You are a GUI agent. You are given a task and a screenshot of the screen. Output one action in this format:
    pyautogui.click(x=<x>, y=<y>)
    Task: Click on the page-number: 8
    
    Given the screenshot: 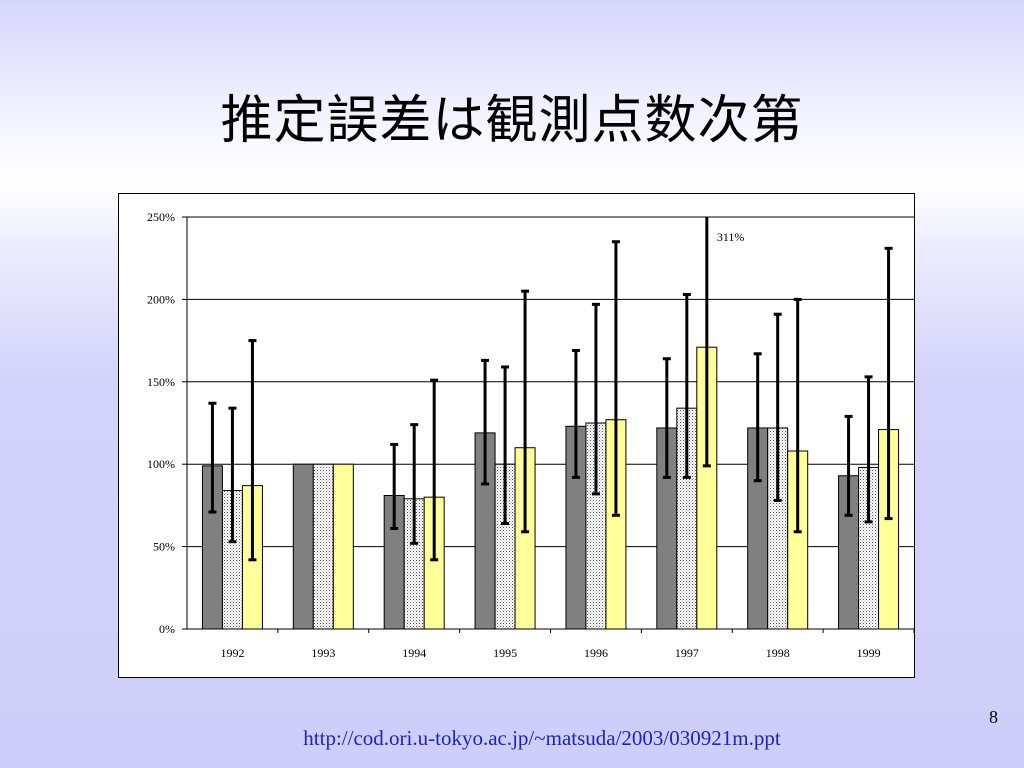 What is the action you would take?
    pyautogui.click(x=993, y=717)
    